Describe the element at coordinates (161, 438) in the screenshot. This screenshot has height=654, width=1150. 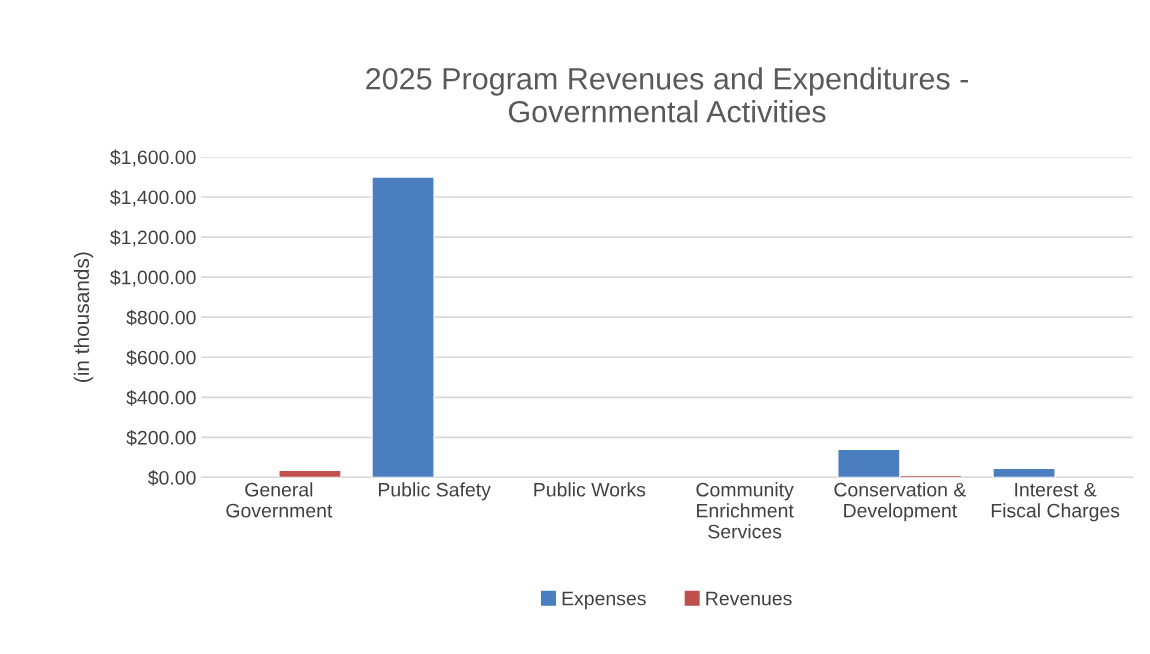
I see `y-tick-label: $200.00` at that location.